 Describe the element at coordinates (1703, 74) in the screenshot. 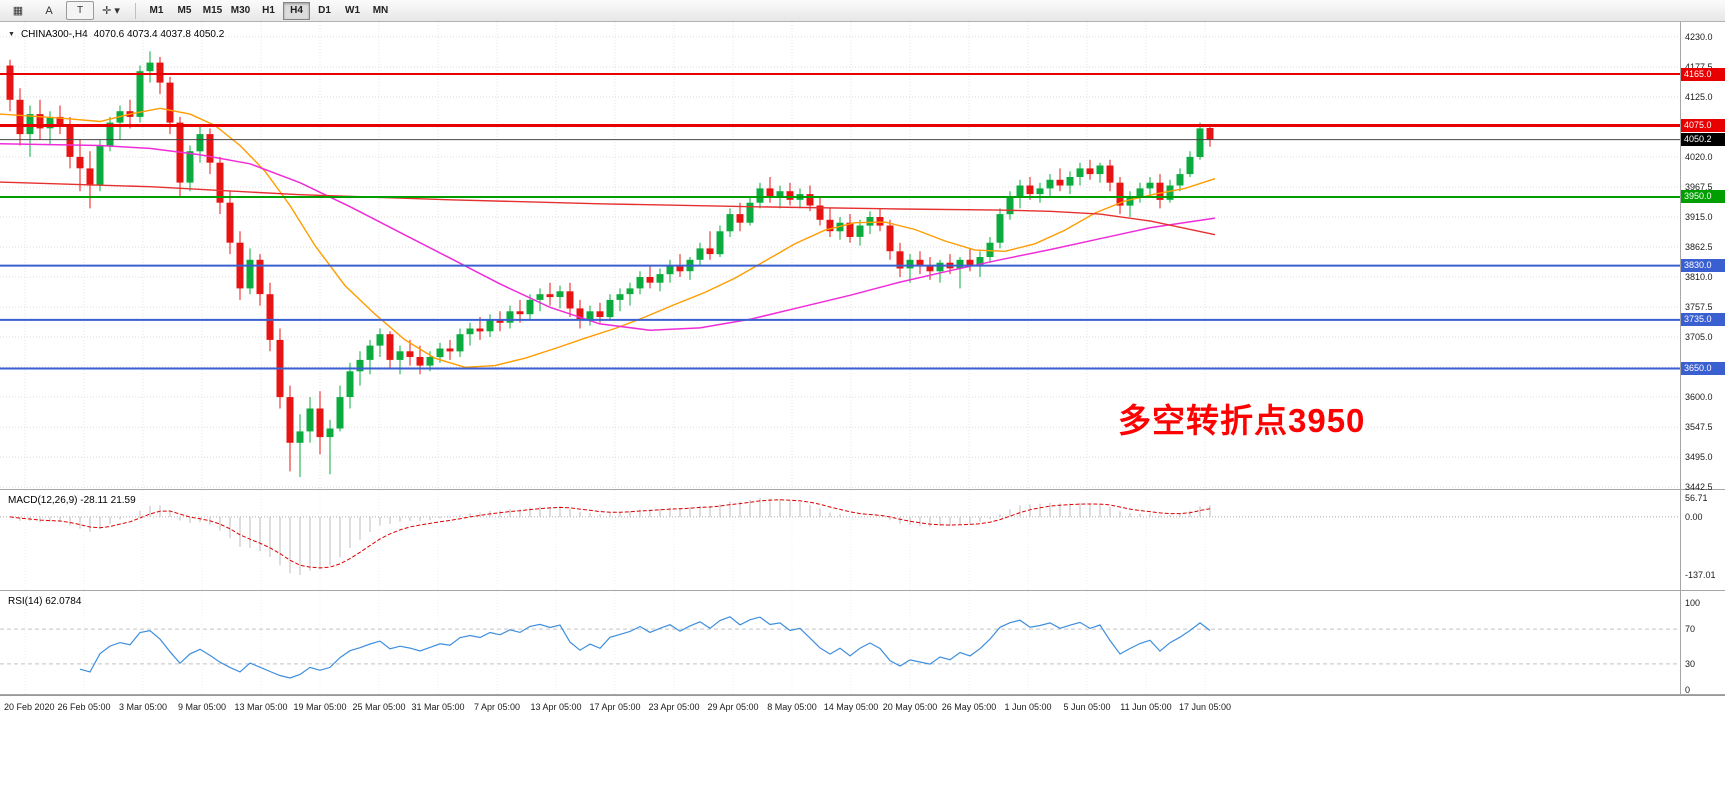

I see `price-badge-4165.0: 4165.0` at that location.